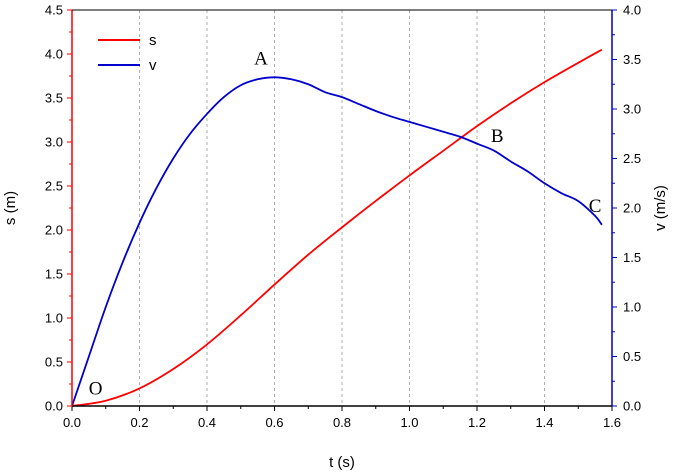 The image size is (678, 472). I want to click on left-tick-label: 3.0, so click(54, 142).